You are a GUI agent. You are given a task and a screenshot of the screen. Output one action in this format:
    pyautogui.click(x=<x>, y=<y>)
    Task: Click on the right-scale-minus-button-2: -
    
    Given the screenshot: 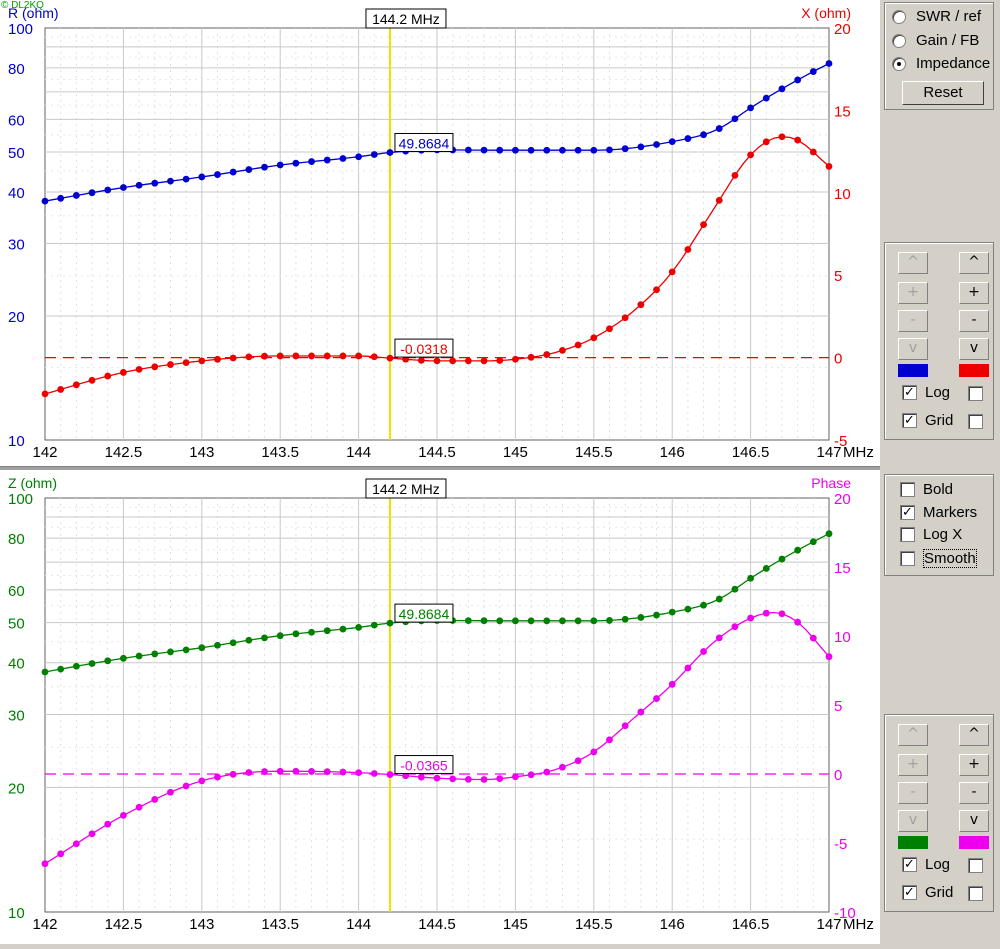 What is the action you would take?
    pyautogui.click(x=974, y=793)
    